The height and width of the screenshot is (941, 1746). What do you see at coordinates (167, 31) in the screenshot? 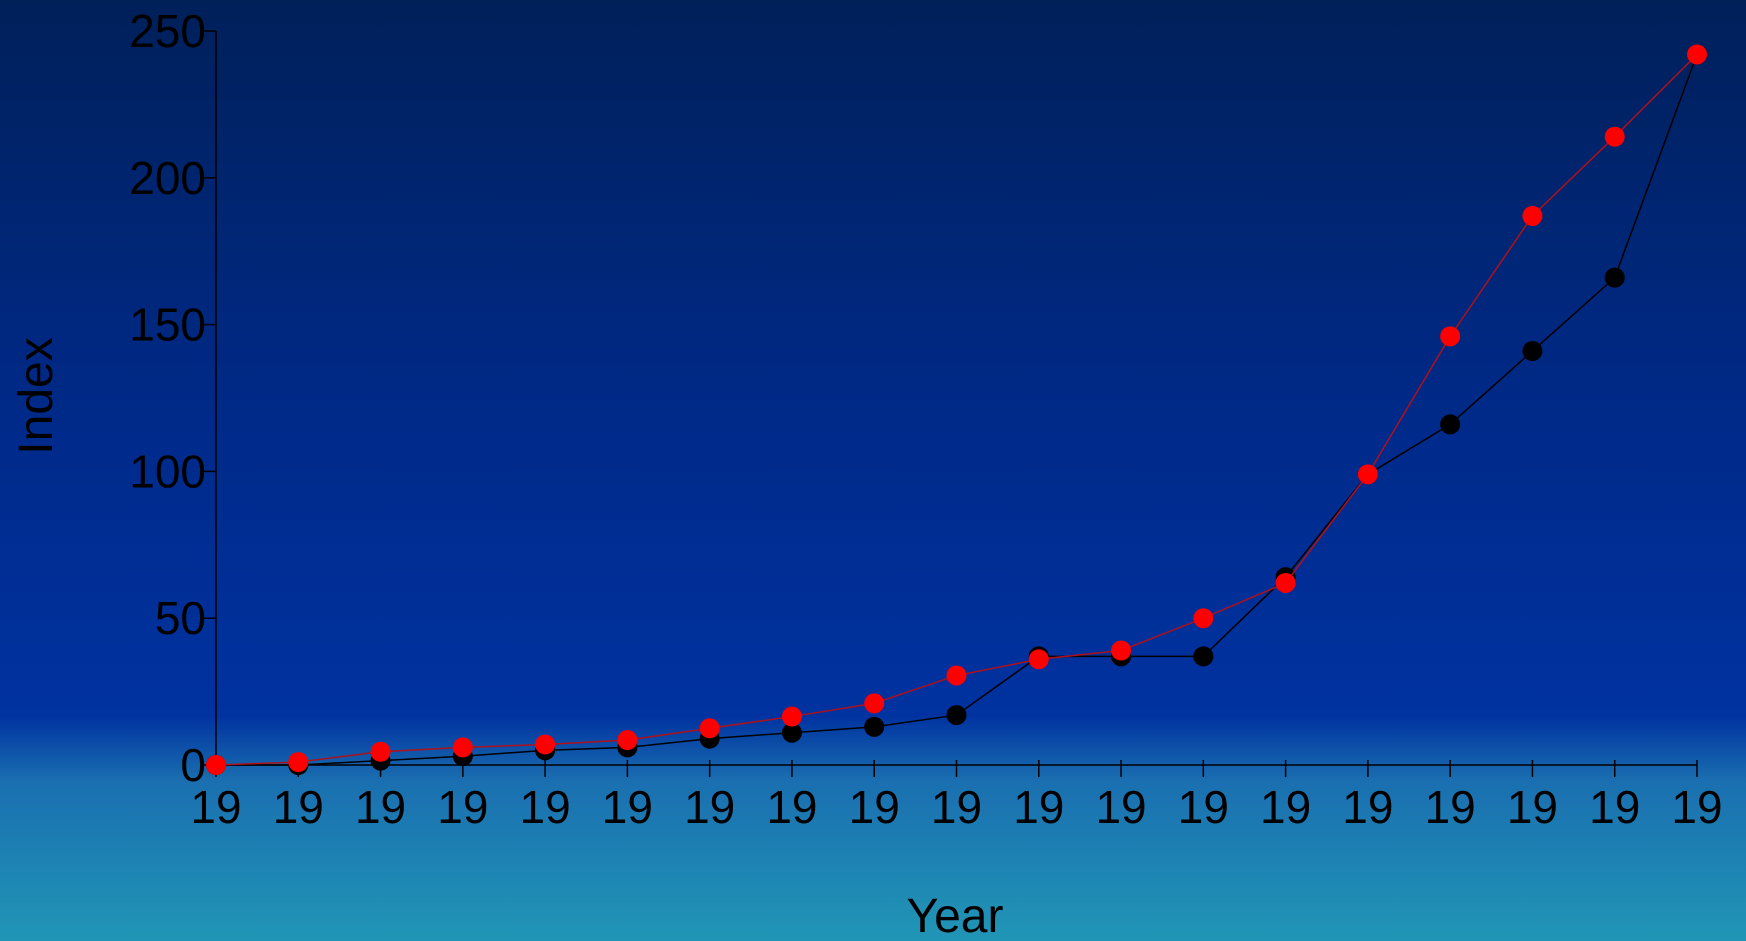
I see `y-tick-label: 250` at bounding box center [167, 31].